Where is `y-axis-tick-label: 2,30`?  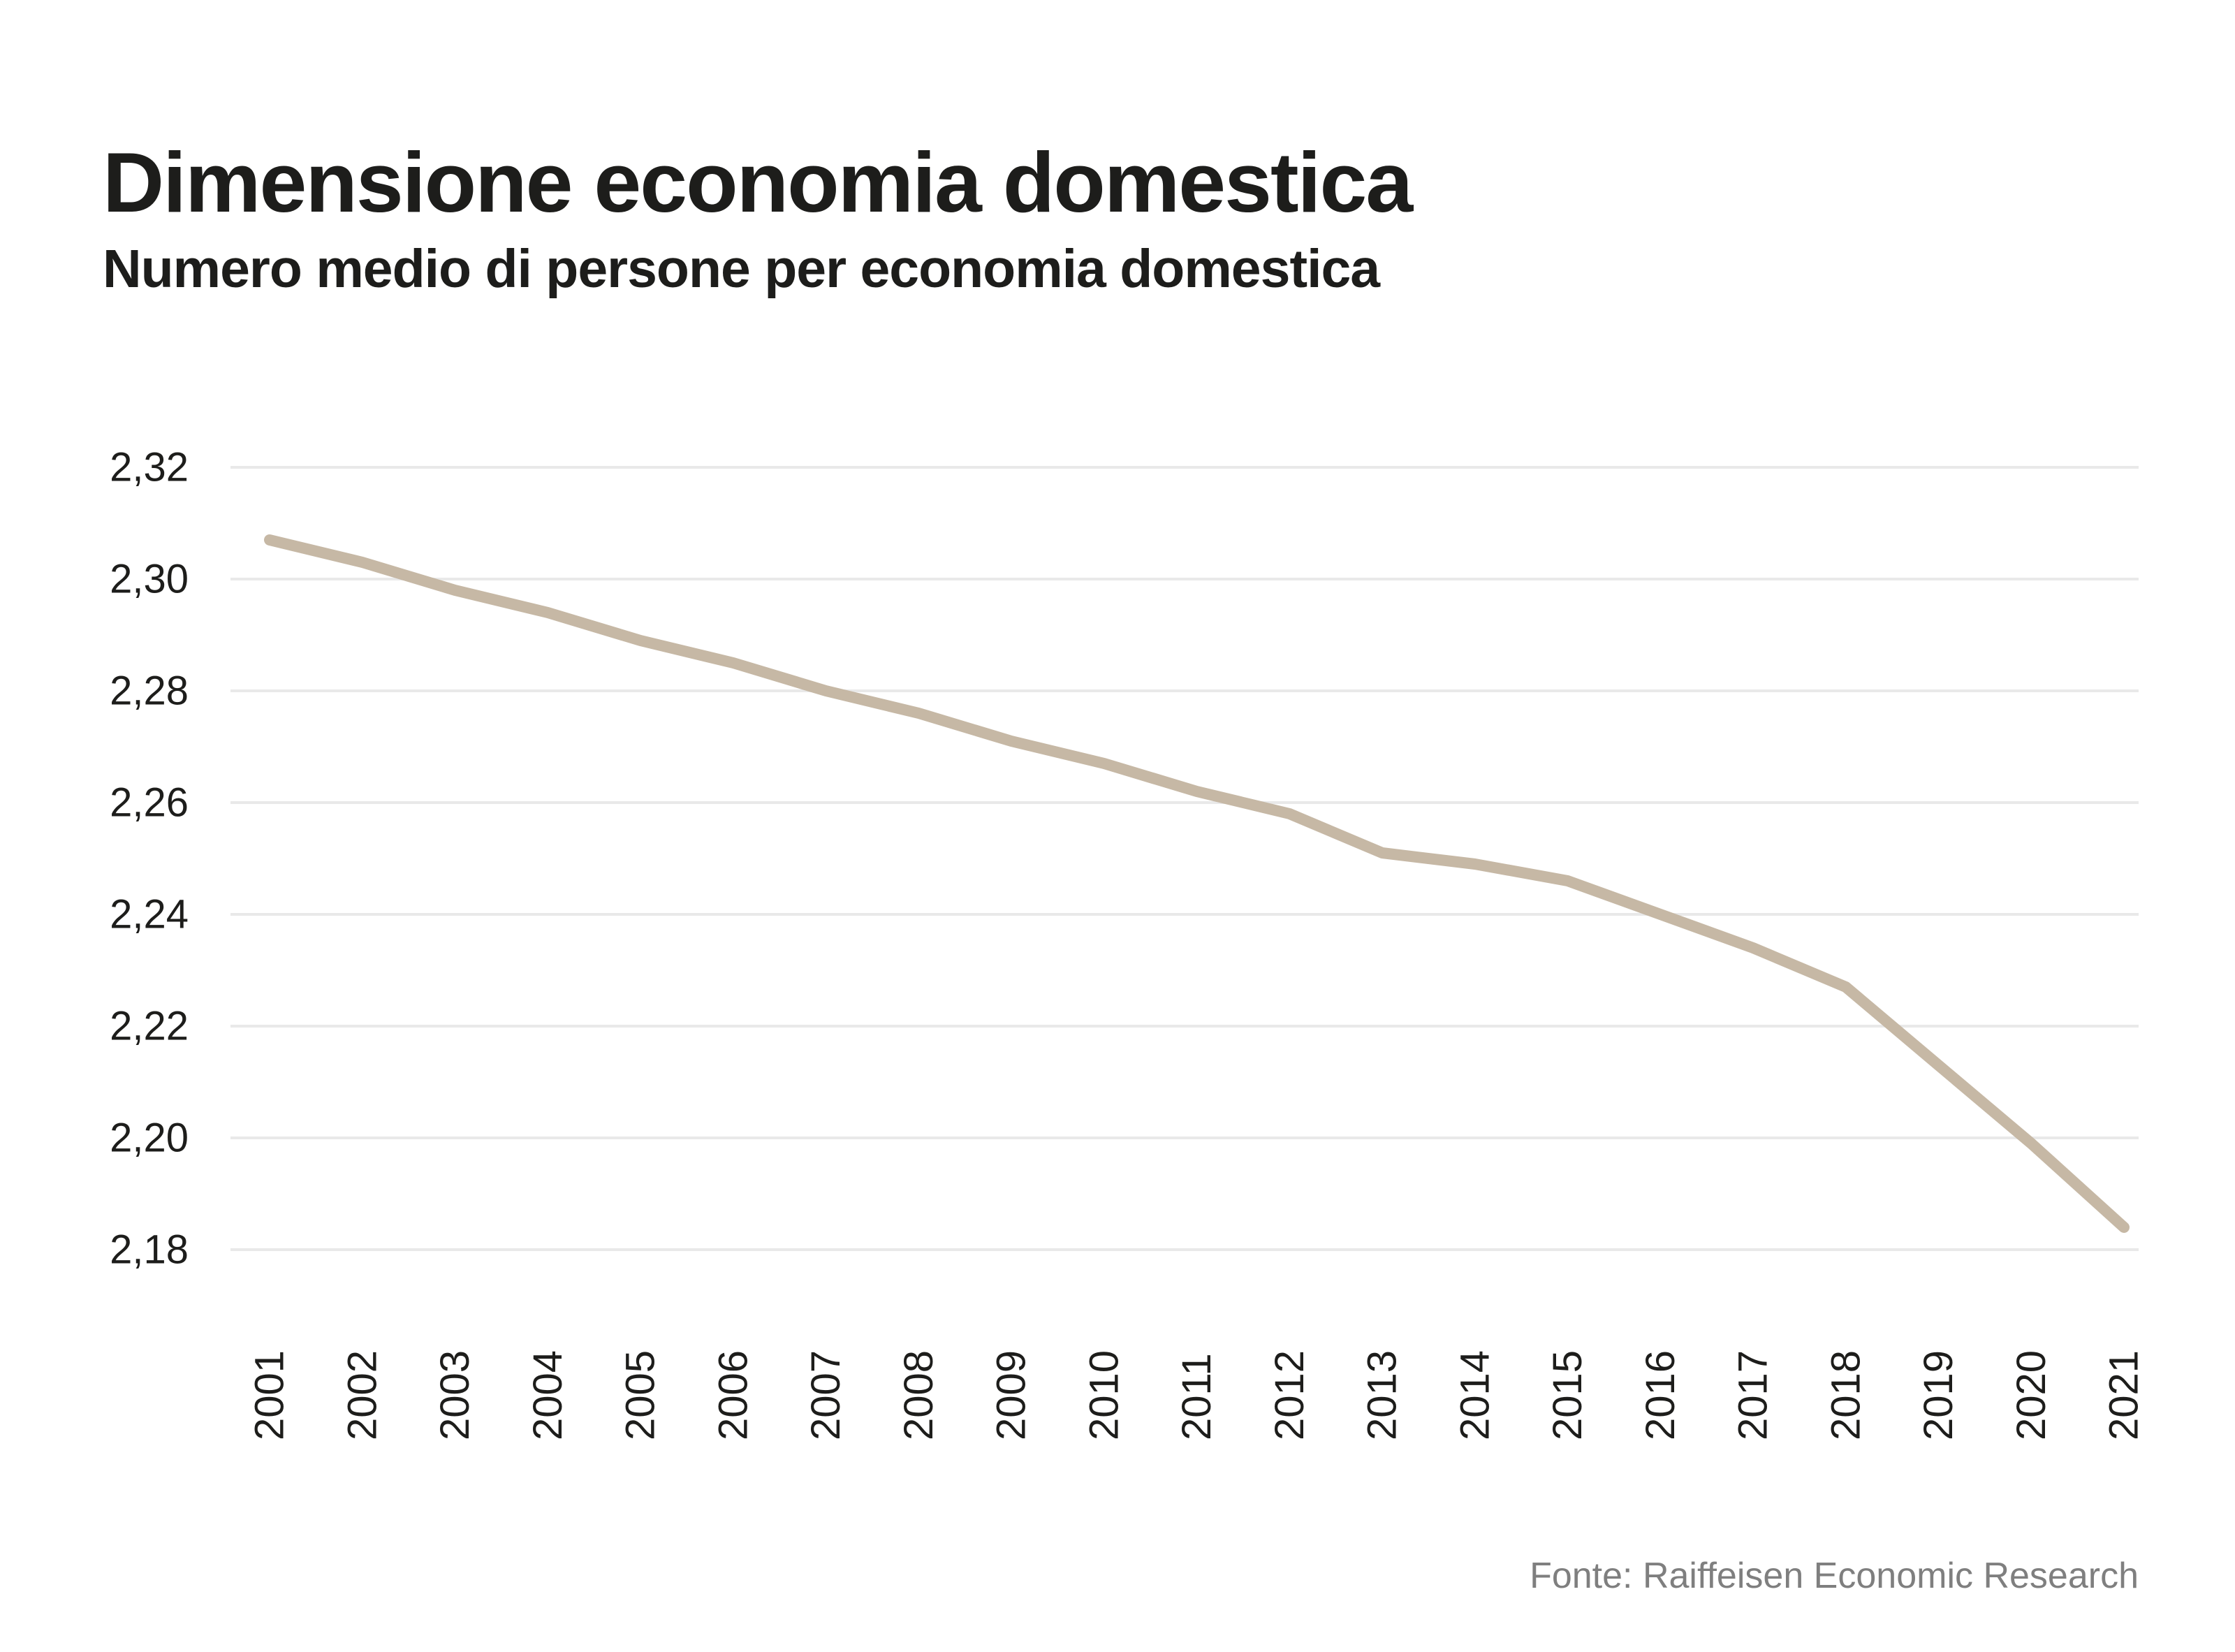 y-axis-tick-label: 2,30 is located at coordinates (150, 579).